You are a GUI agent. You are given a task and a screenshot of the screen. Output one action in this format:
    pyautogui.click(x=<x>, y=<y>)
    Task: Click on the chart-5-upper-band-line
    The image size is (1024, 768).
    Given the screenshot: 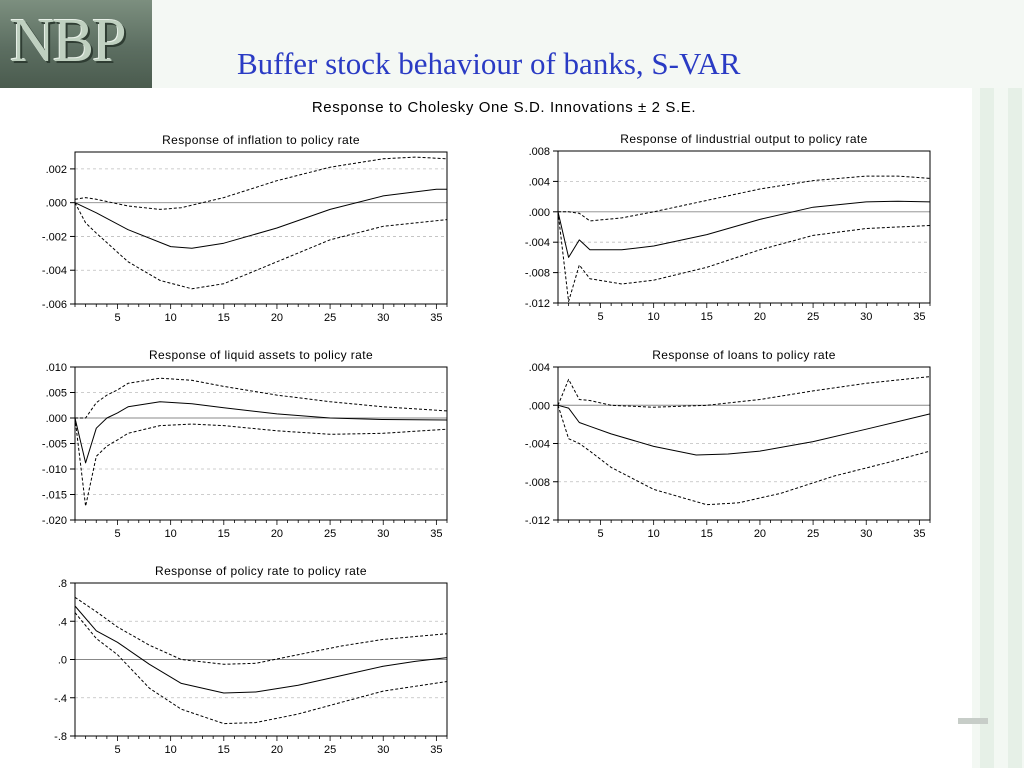 What is the action you would take?
    pyautogui.click(x=261, y=630)
    